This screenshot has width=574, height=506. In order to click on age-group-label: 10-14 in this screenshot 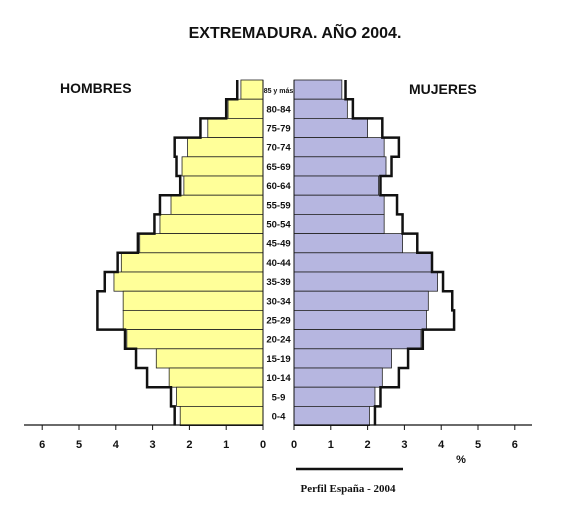, I will do `click(278, 378)`.